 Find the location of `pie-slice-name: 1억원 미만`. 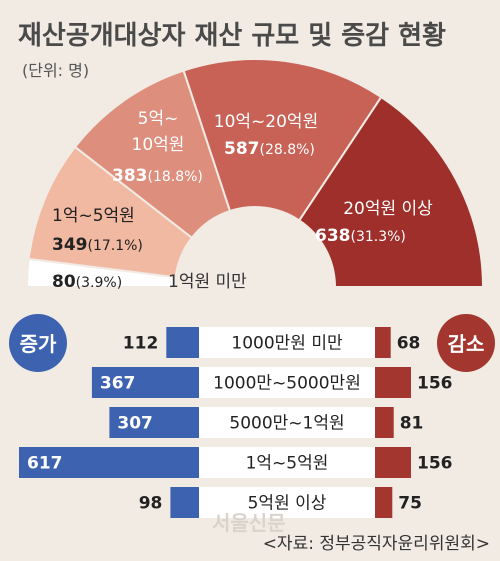

pie-slice-name: 1억원 미만 is located at coordinates (207, 282).